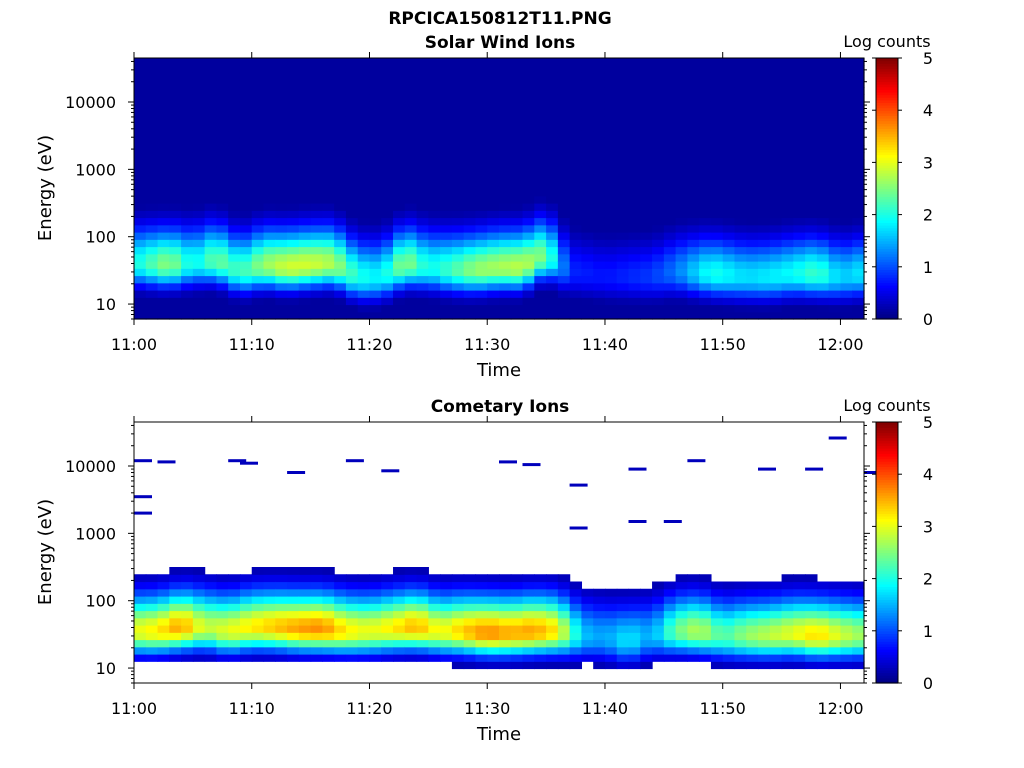 The image size is (1024, 768). What do you see at coordinates (100, 601) in the screenshot?
I see `y-tick-label: 100` at bounding box center [100, 601].